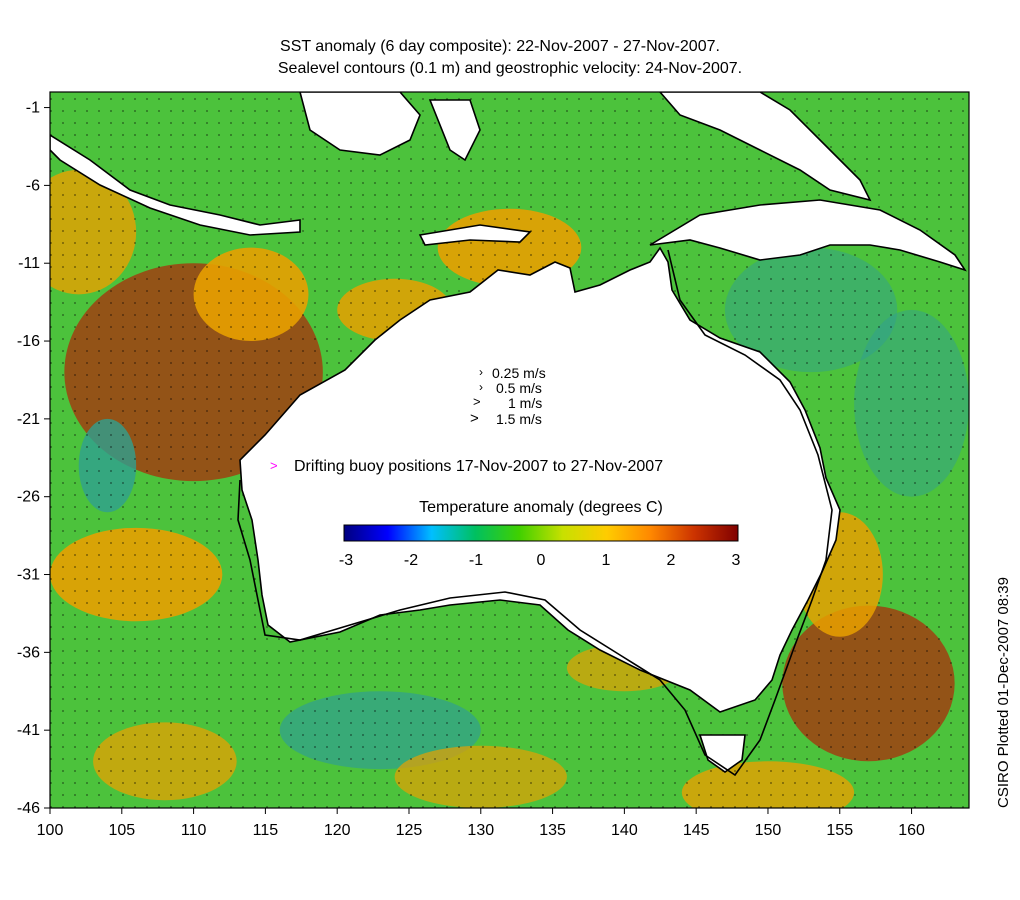 This screenshot has height=900, width=1020. I want to click on y-tick-label: -6, so click(33, 185).